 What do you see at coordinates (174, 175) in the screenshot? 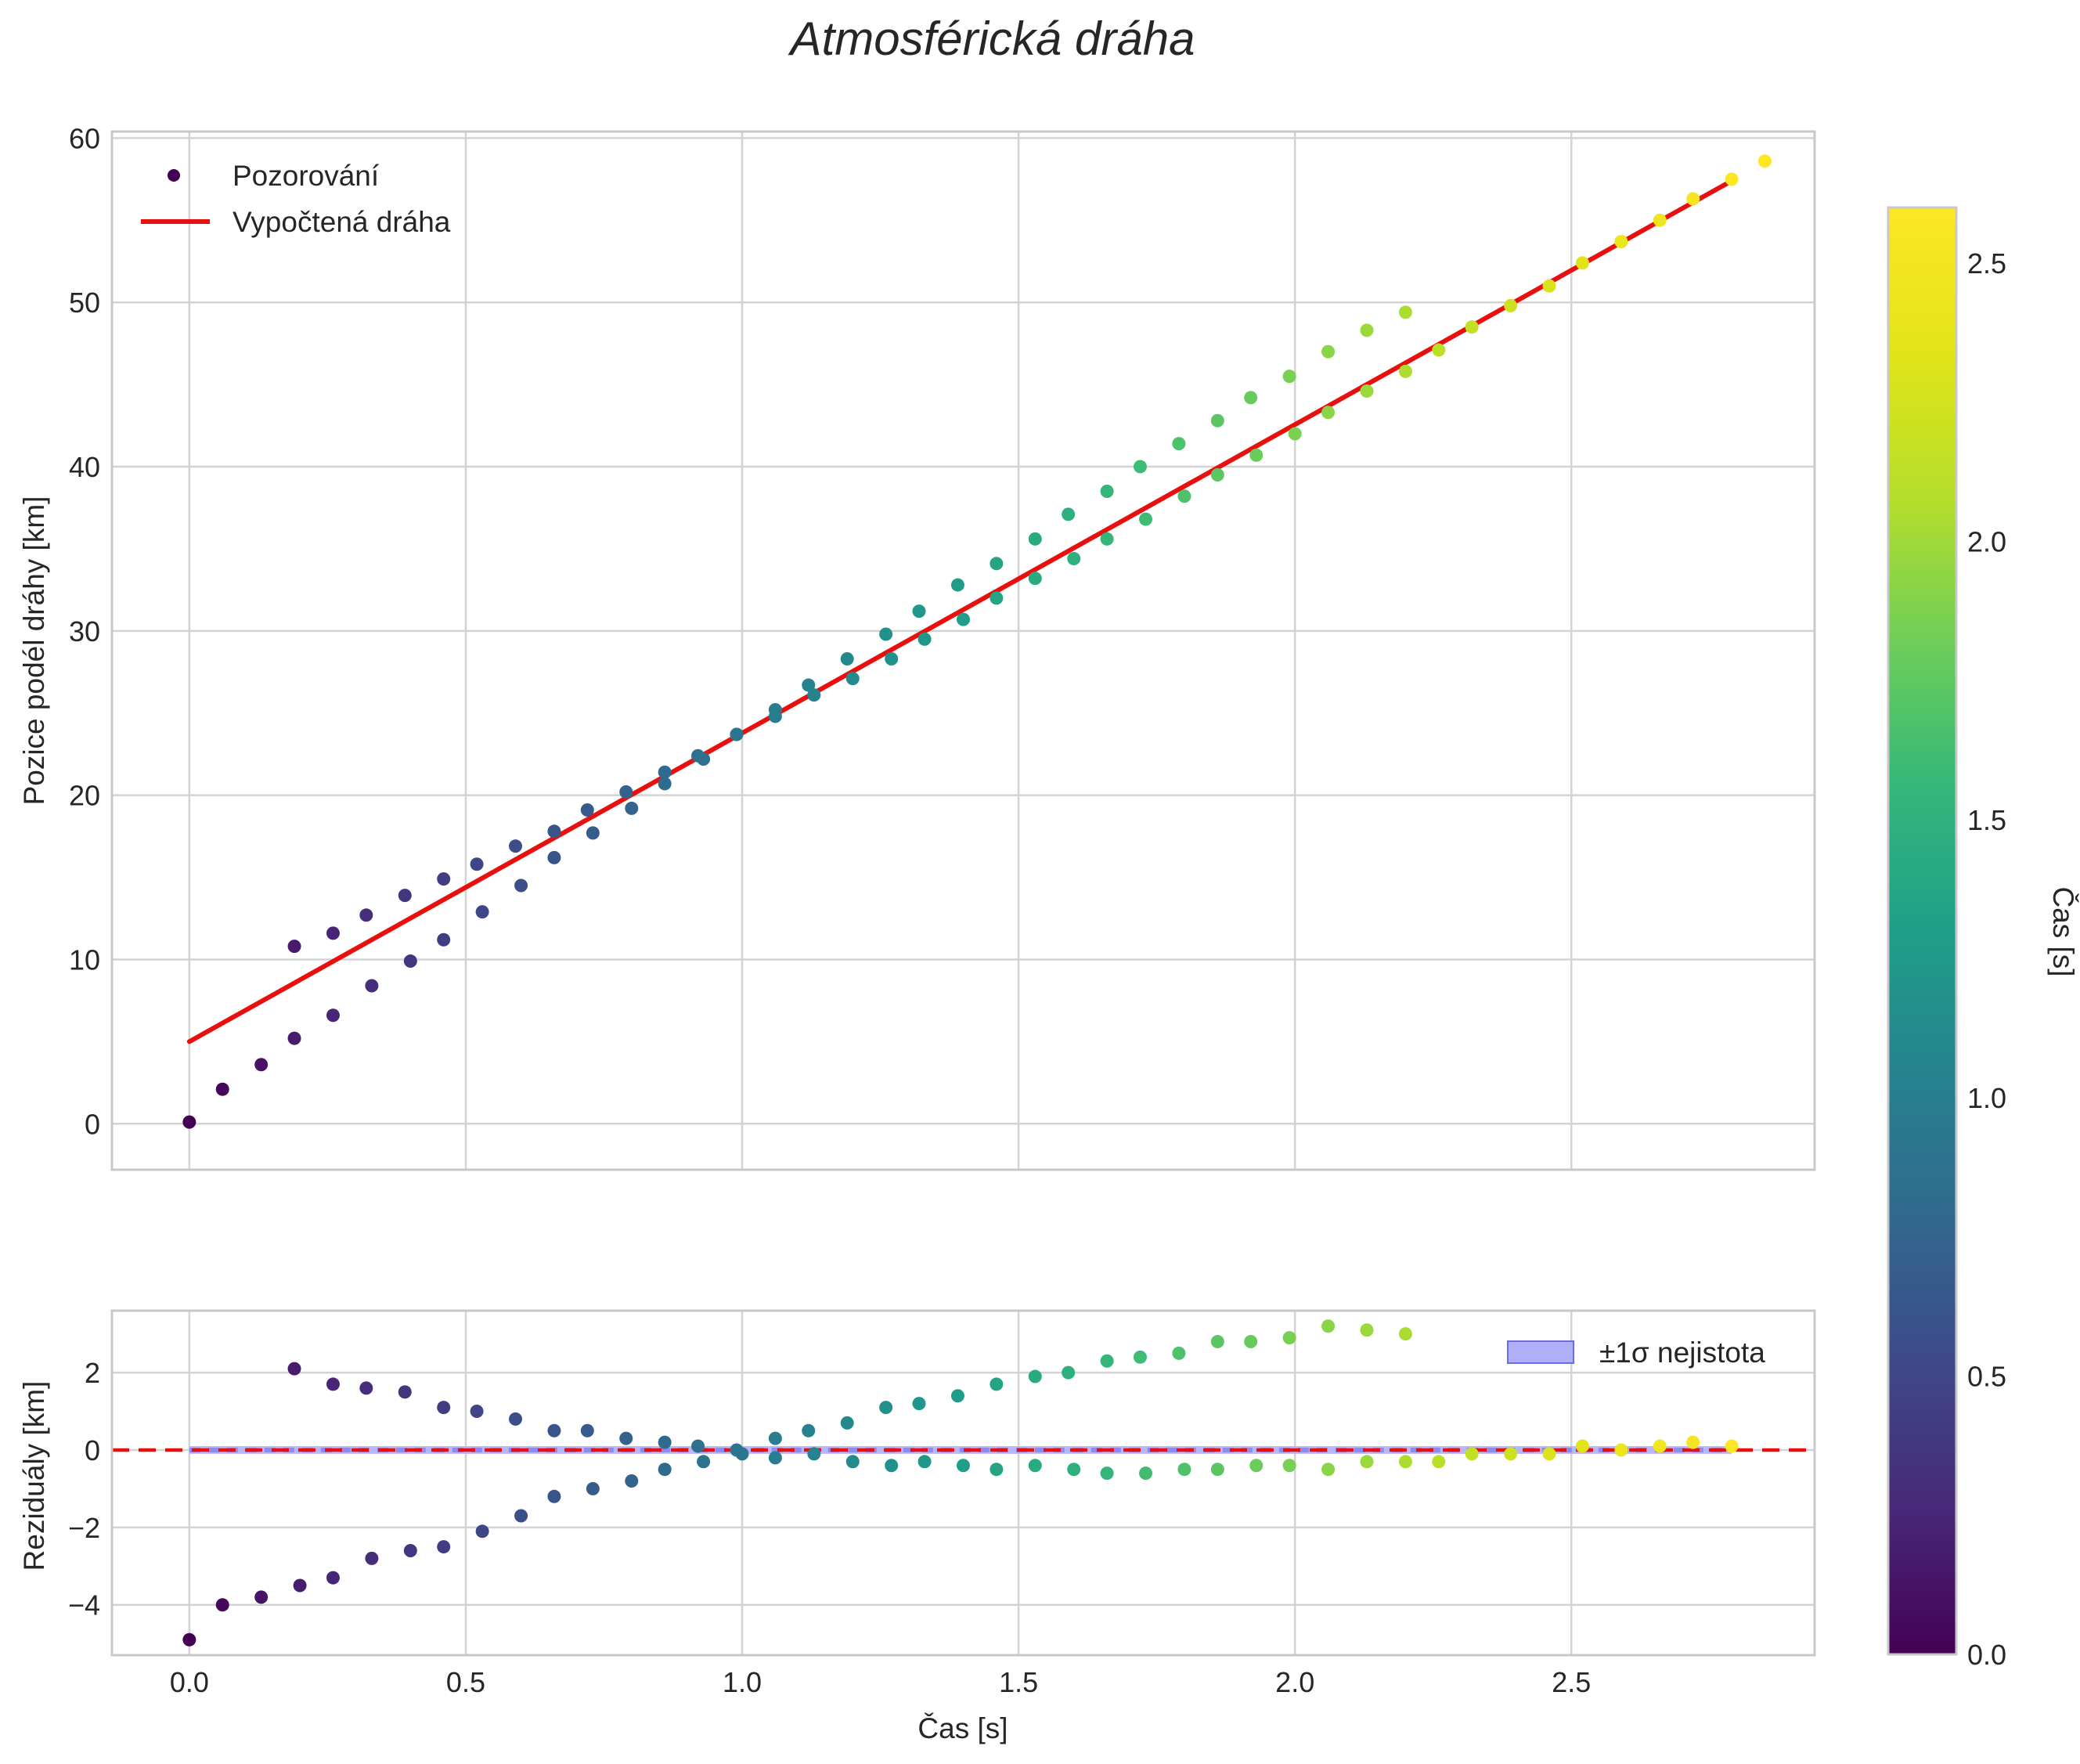
I see `legend-observations-marker` at bounding box center [174, 175].